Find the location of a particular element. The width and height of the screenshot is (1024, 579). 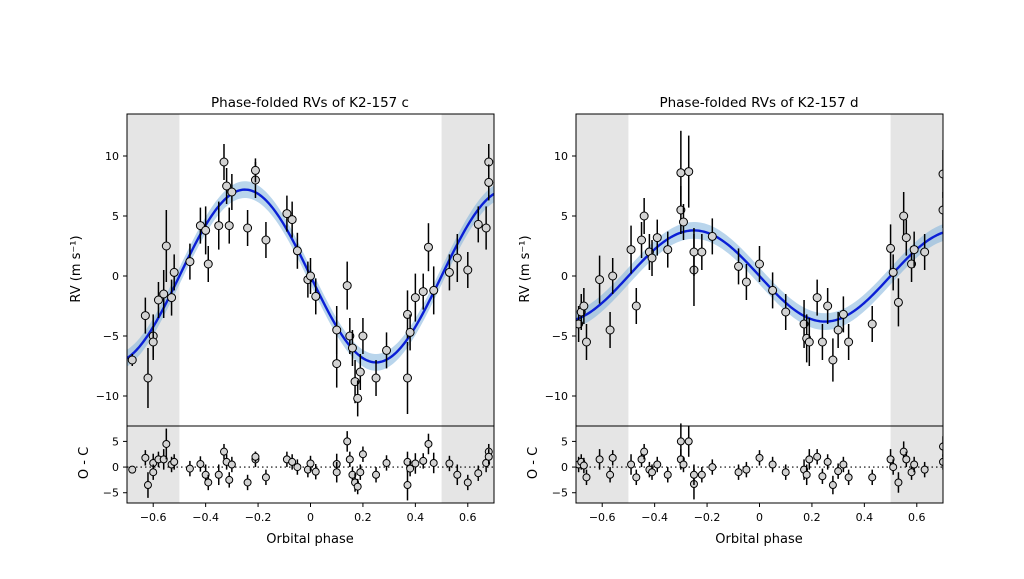

y-tick-label: 5 is located at coordinates (115, 216).